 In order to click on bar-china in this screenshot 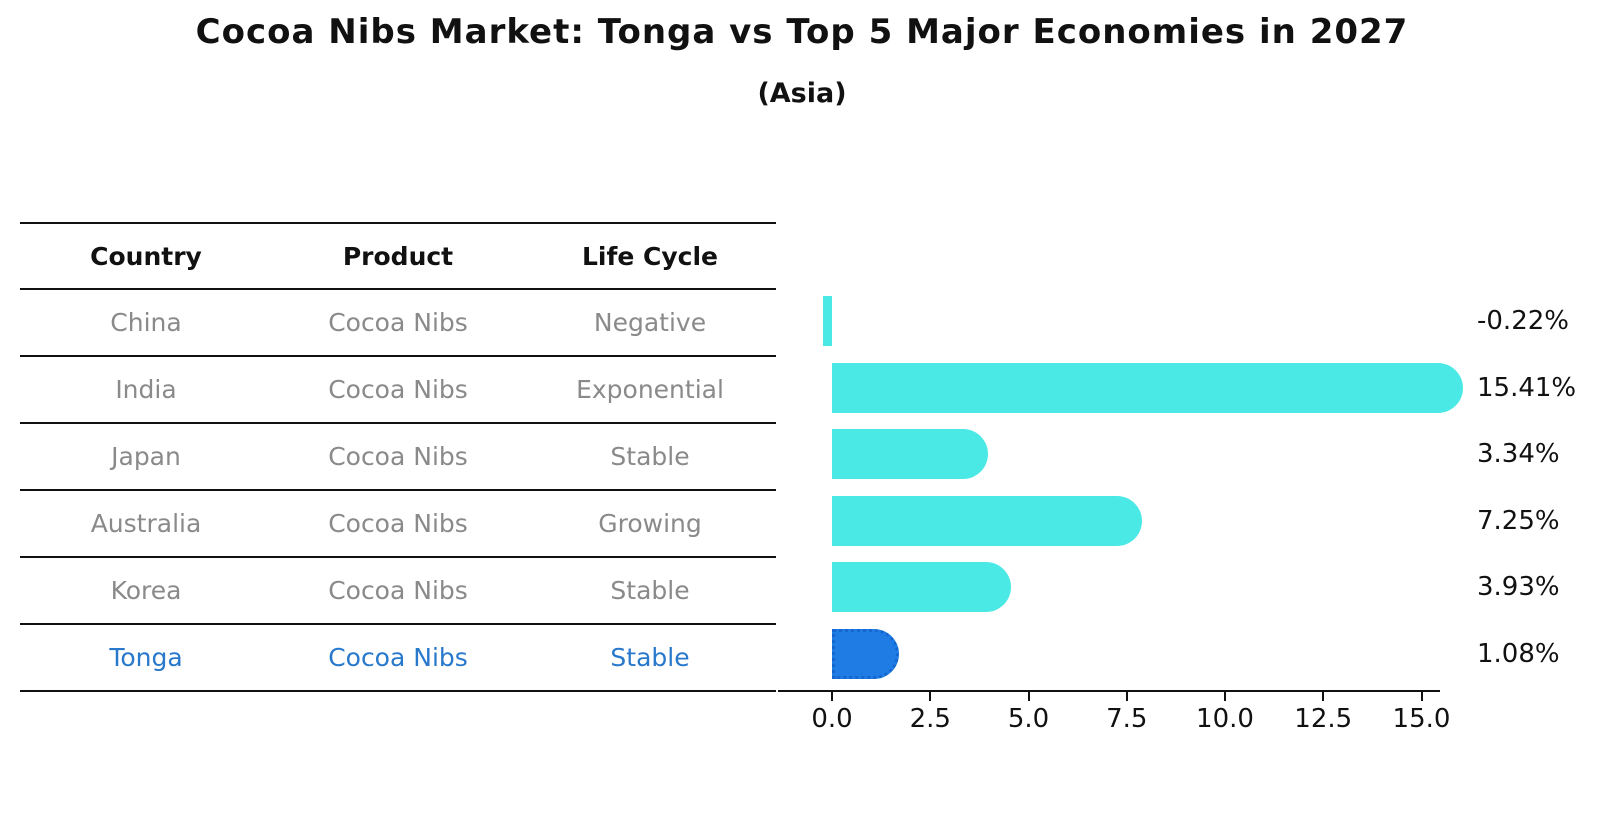, I will do `click(827, 321)`.